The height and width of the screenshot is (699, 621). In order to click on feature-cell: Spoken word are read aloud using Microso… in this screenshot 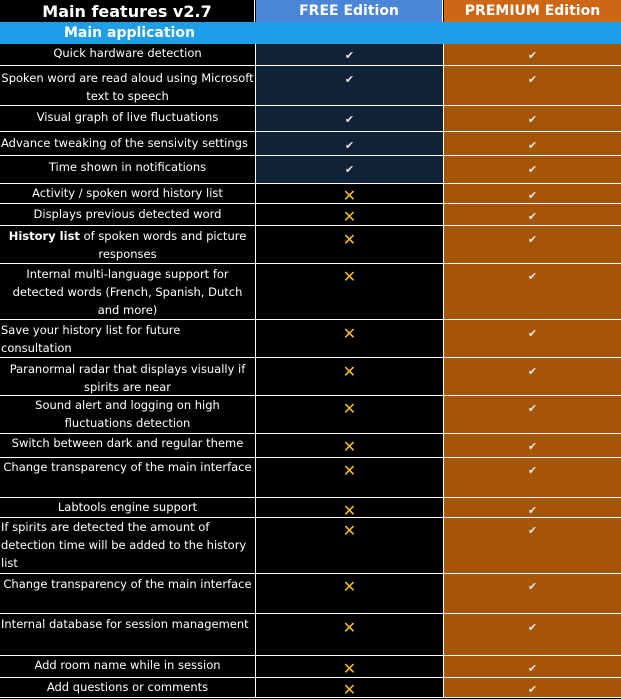, I will do `click(128, 86)`.